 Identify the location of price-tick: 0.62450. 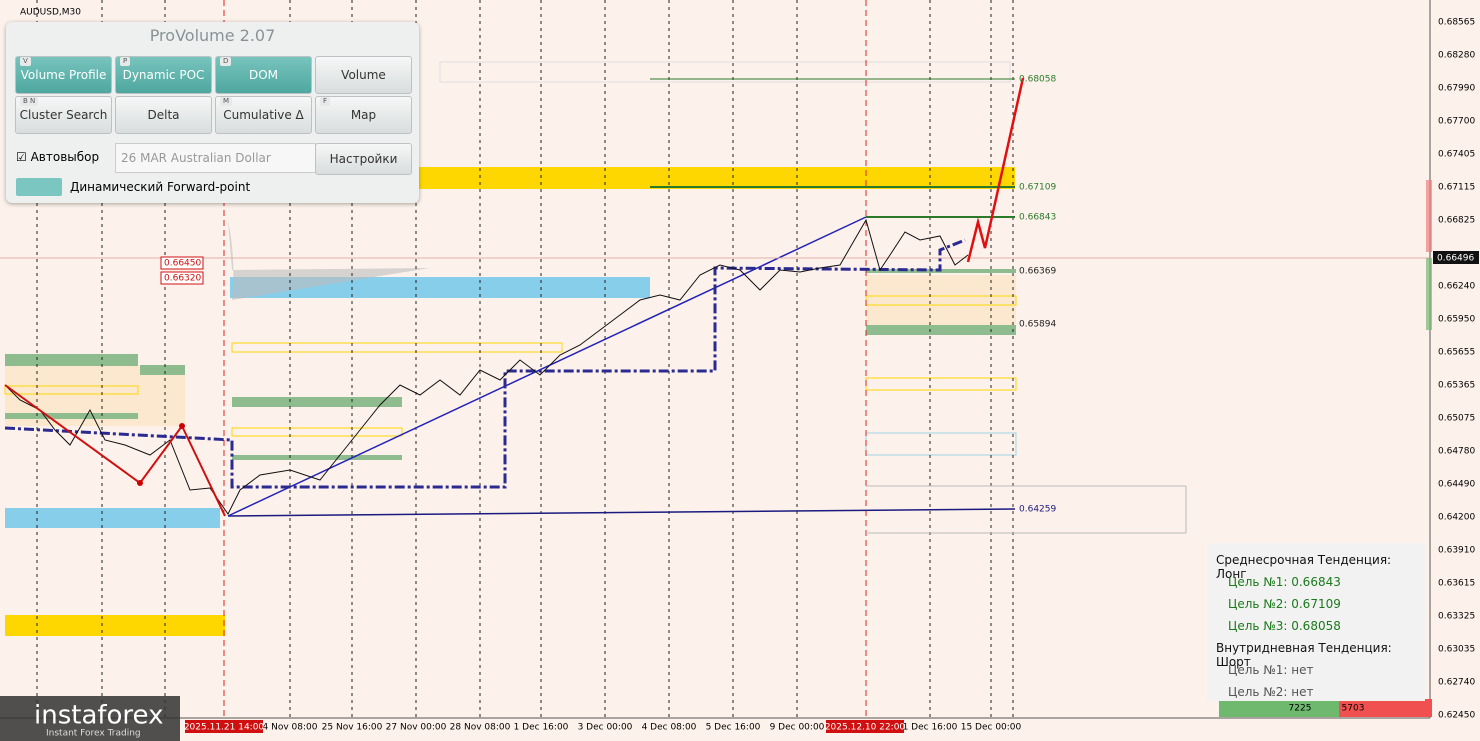
(1456, 716).